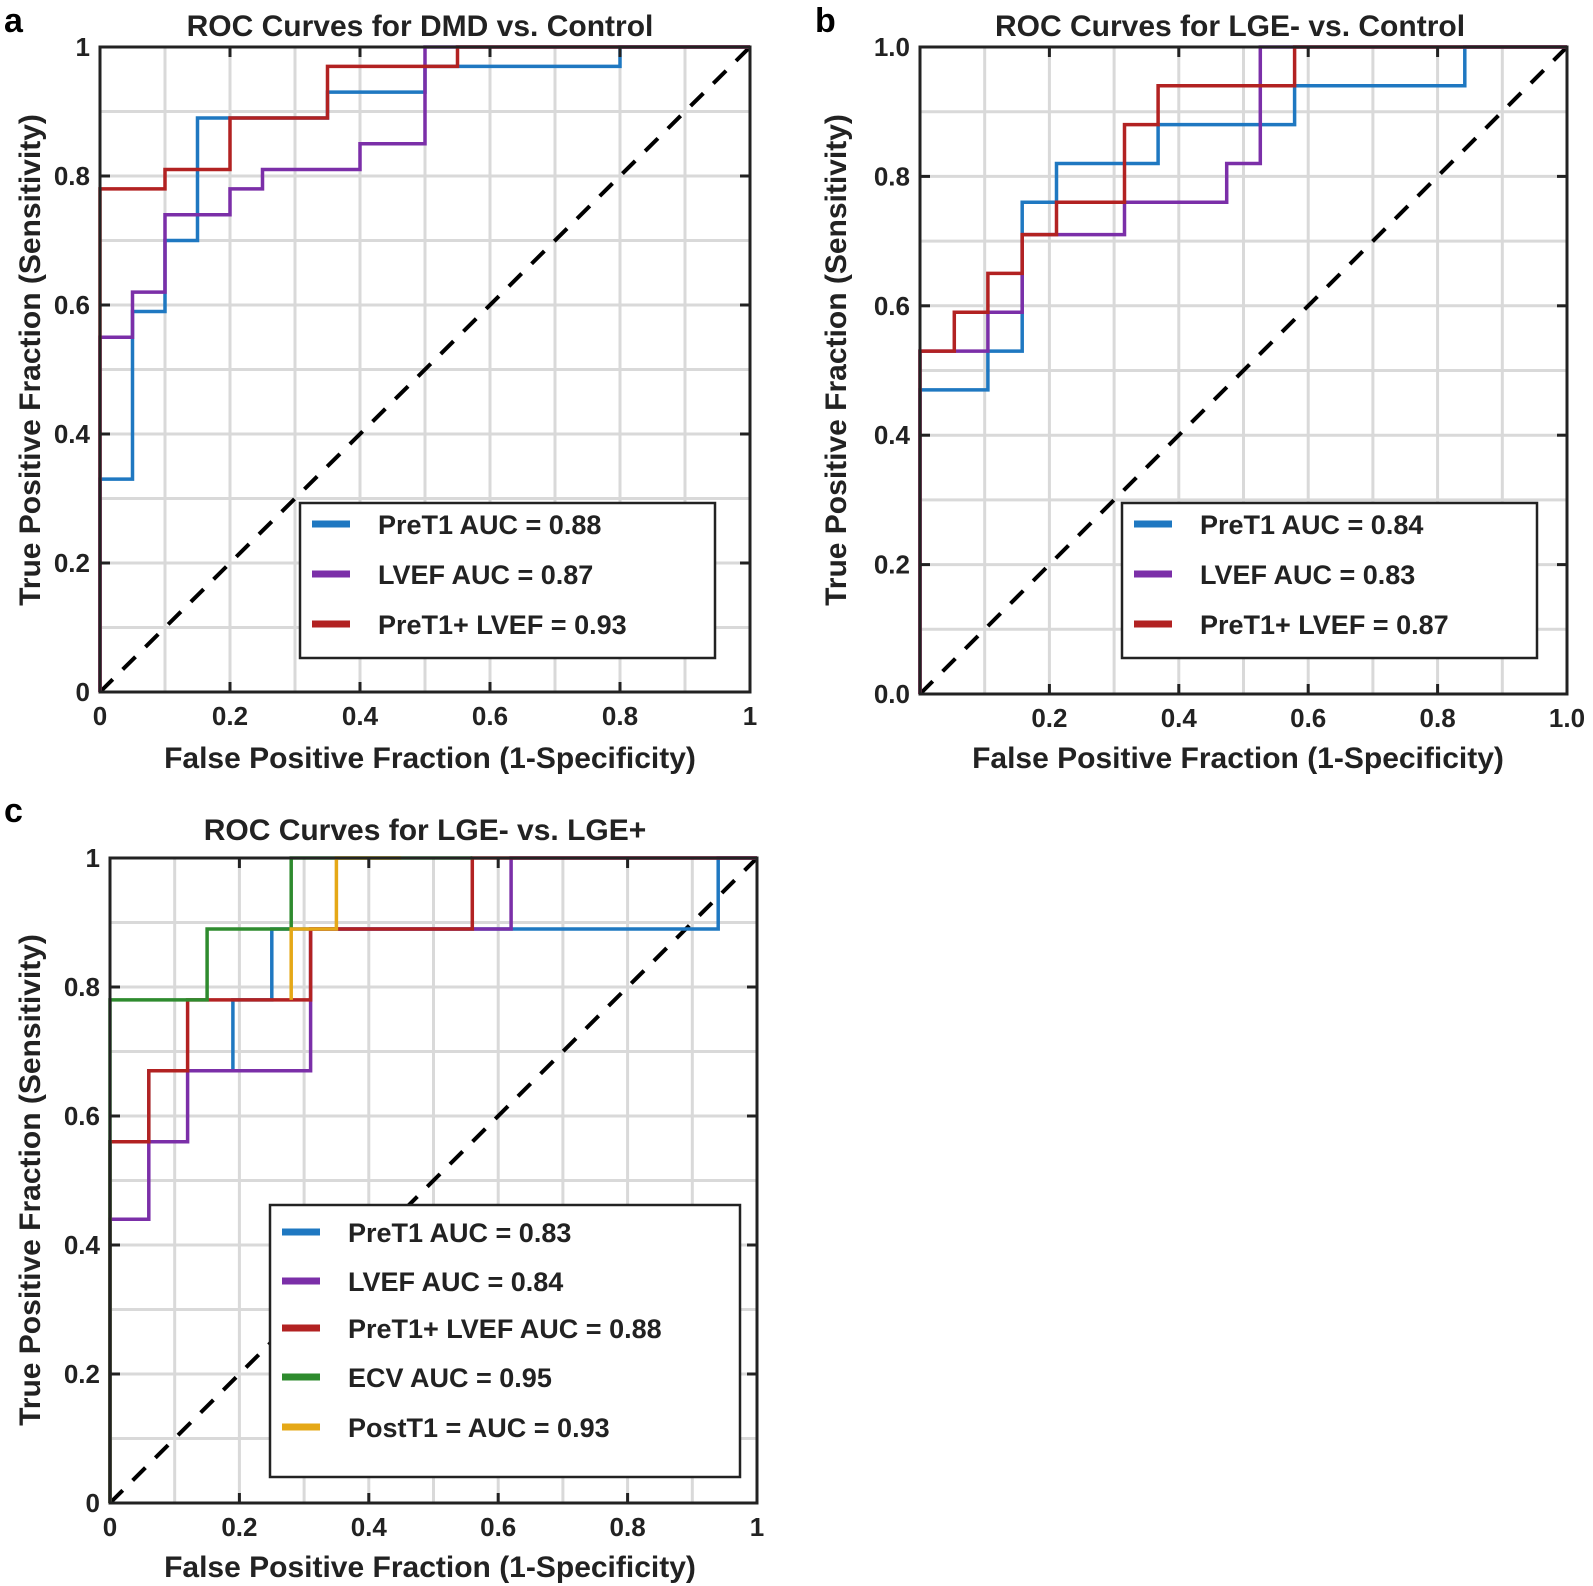  Describe the element at coordinates (489, 525) in the screenshot. I see `legend-entry-label: PreT1 AUC = 0.88` at that location.